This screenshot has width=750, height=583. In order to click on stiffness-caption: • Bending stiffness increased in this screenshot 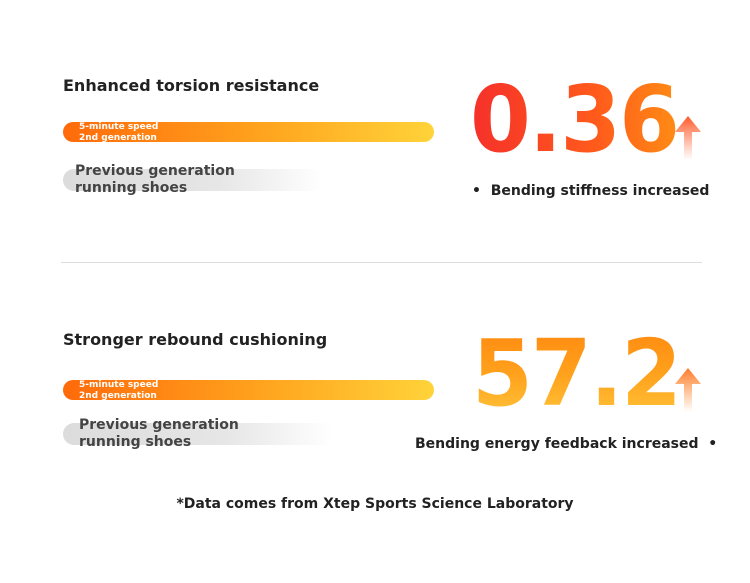, I will do `click(590, 191)`.